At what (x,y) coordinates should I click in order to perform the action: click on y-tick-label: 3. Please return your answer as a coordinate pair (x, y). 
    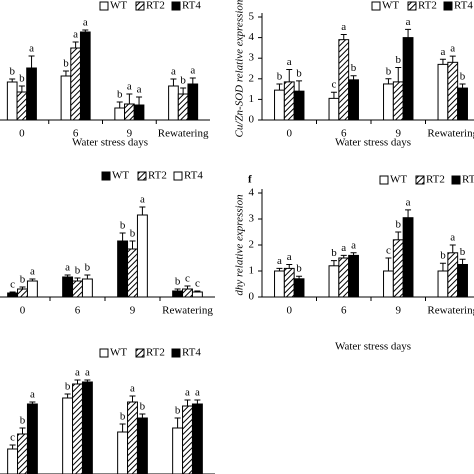
    Looking at the image, I should click on (252, 219).